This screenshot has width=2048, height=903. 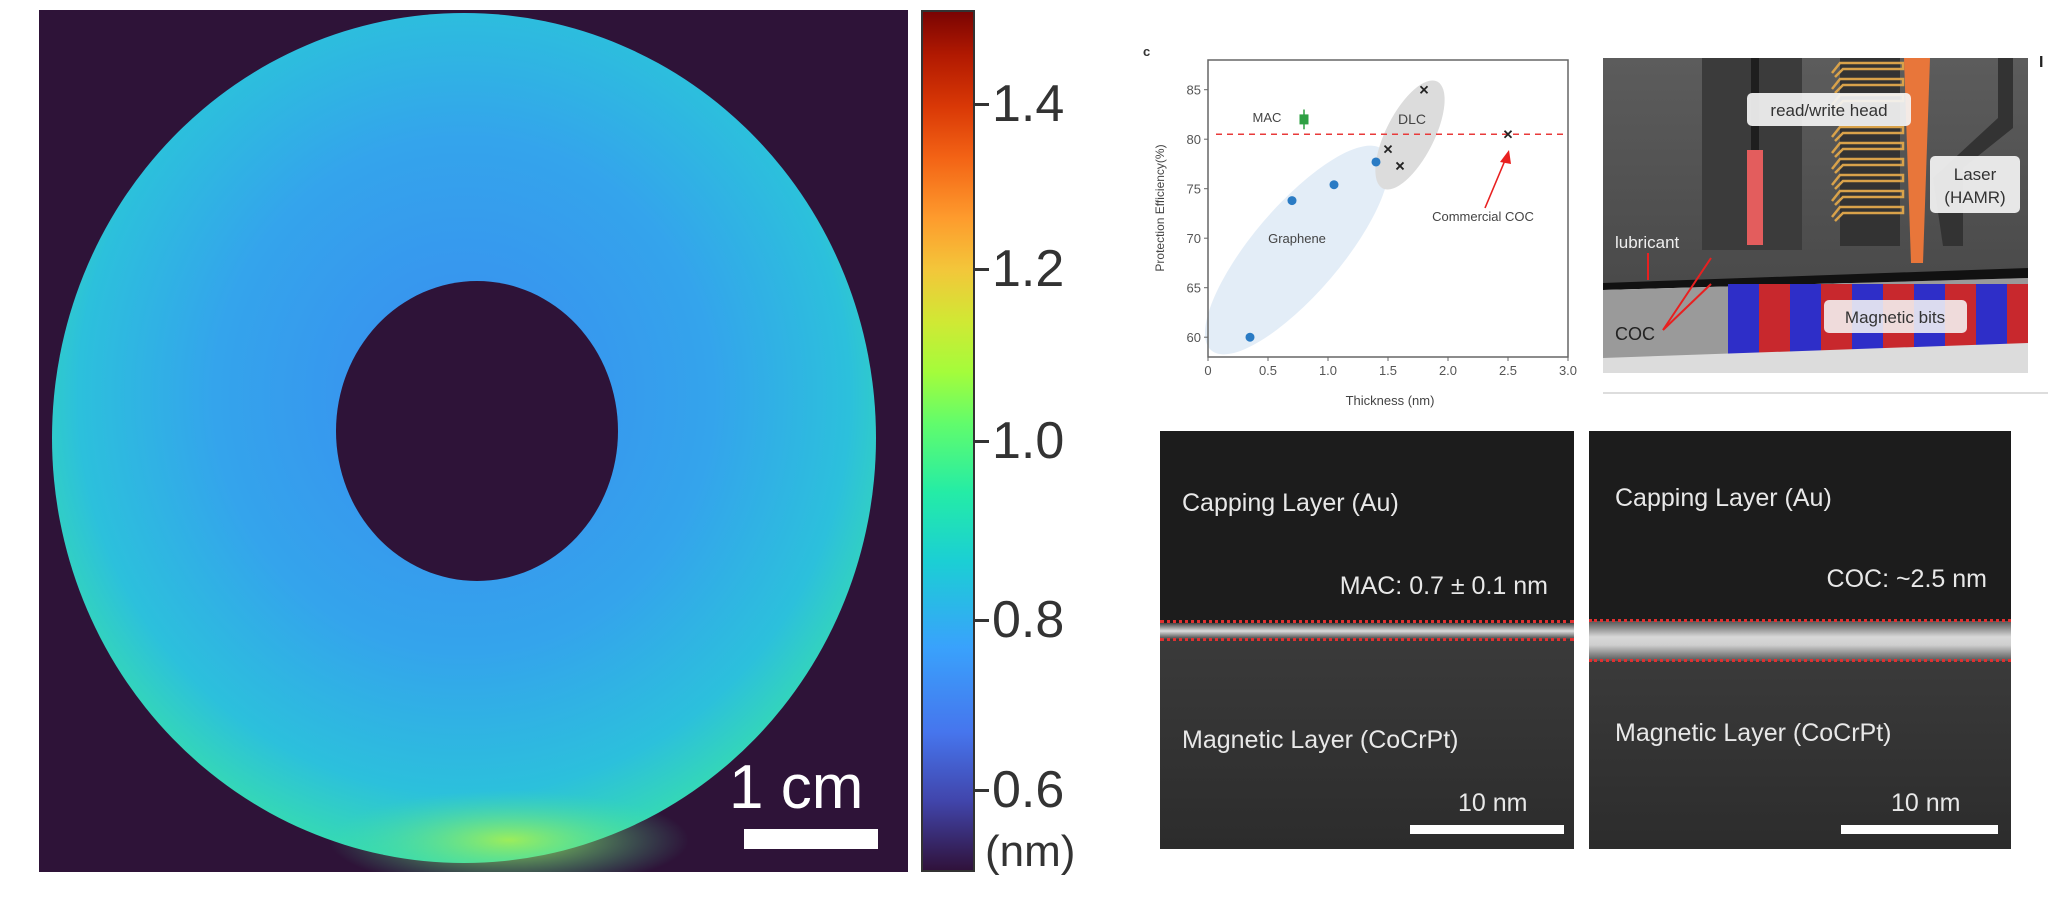 What do you see at coordinates (1755, 197) in the screenshot?
I see `read-sensor` at bounding box center [1755, 197].